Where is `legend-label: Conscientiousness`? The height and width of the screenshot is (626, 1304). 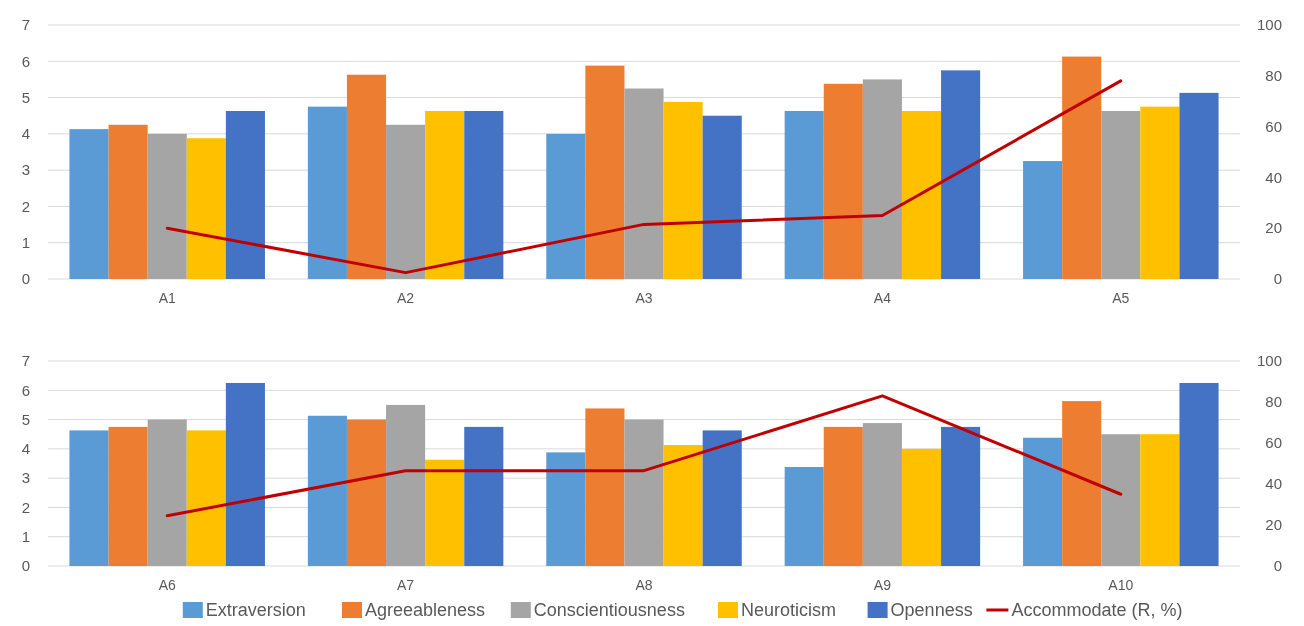 legend-label: Conscientiousness is located at coordinates (609, 610).